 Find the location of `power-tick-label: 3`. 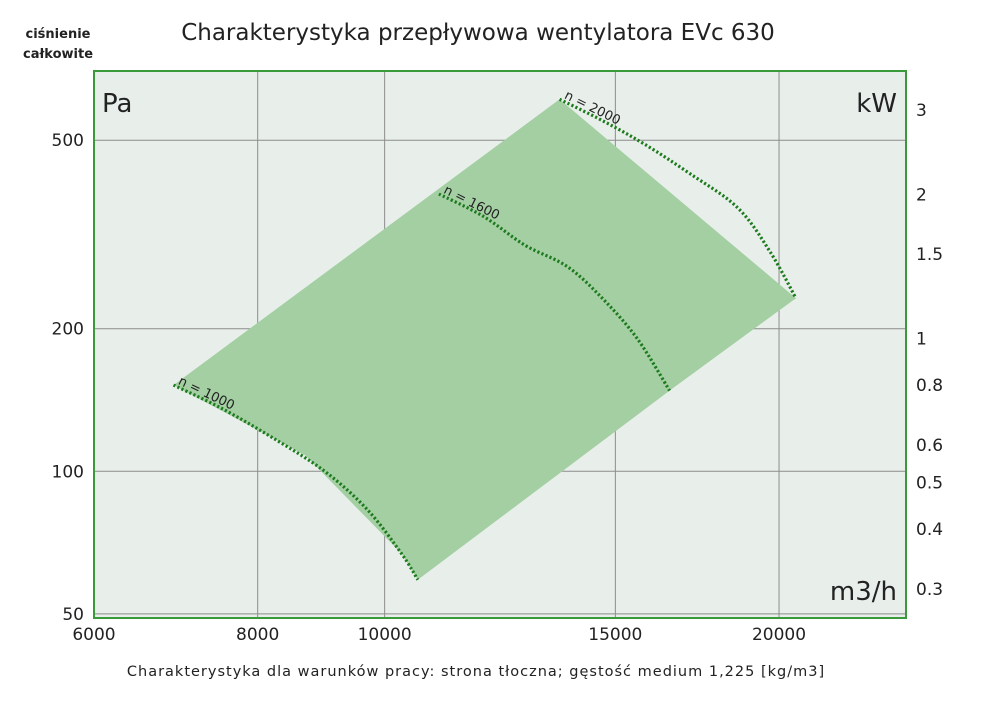

power-tick-label: 3 is located at coordinates (921, 111).